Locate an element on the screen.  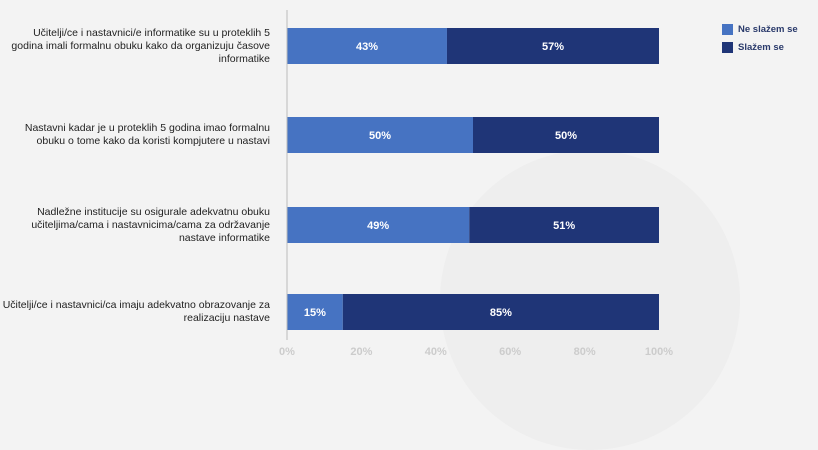
data-label: 49% is located at coordinates (378, 226).